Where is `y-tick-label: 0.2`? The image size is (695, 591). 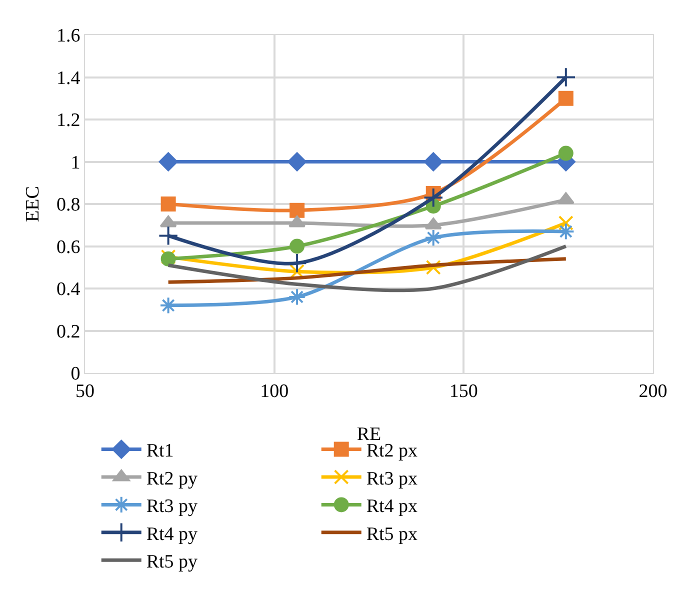 y-tick-label: 0.2 is located at coordinates (68, 331).